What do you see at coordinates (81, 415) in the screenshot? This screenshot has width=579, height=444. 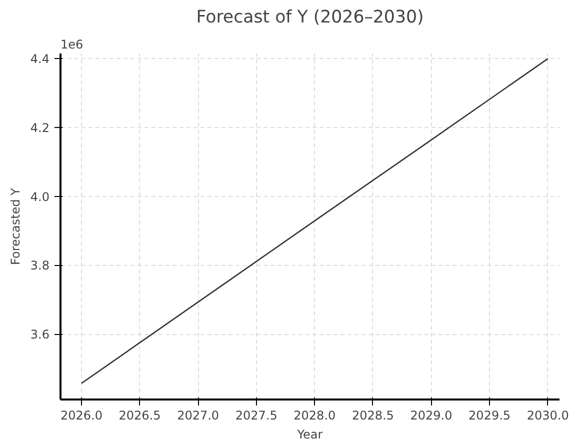 I see `x-tick-label: 2026.0` at bounding box center [81, 415].